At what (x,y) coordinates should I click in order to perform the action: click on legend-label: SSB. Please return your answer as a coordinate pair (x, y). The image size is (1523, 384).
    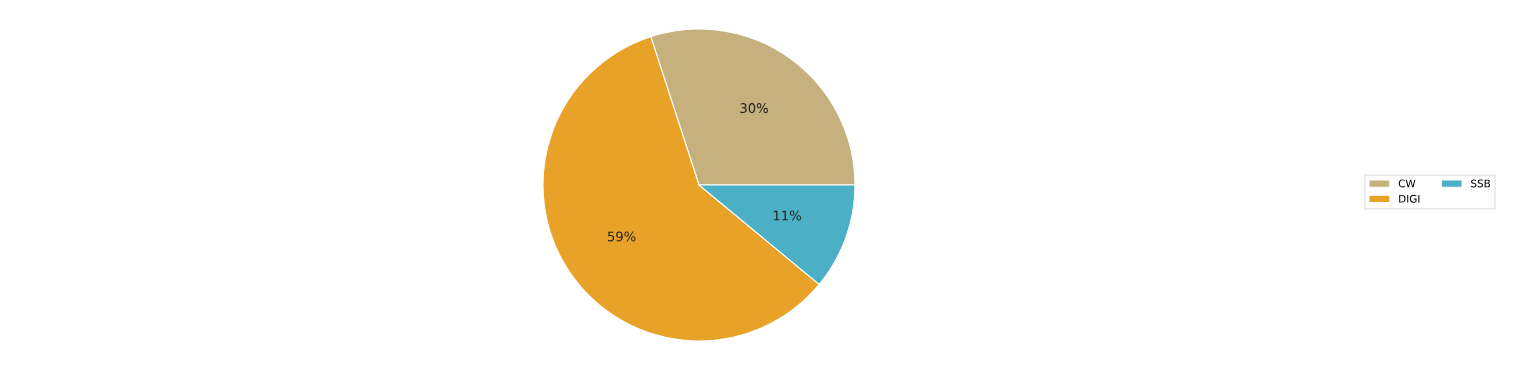
    Looking at the image, I should click on (1481, 183).